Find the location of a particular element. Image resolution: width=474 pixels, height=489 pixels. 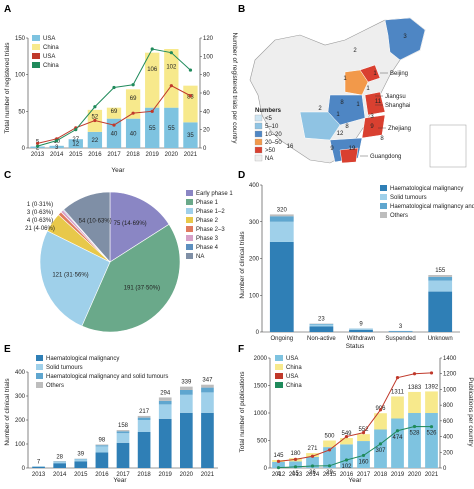

panel-a-ytick-label: 0 is located at coordinates (24, 149).